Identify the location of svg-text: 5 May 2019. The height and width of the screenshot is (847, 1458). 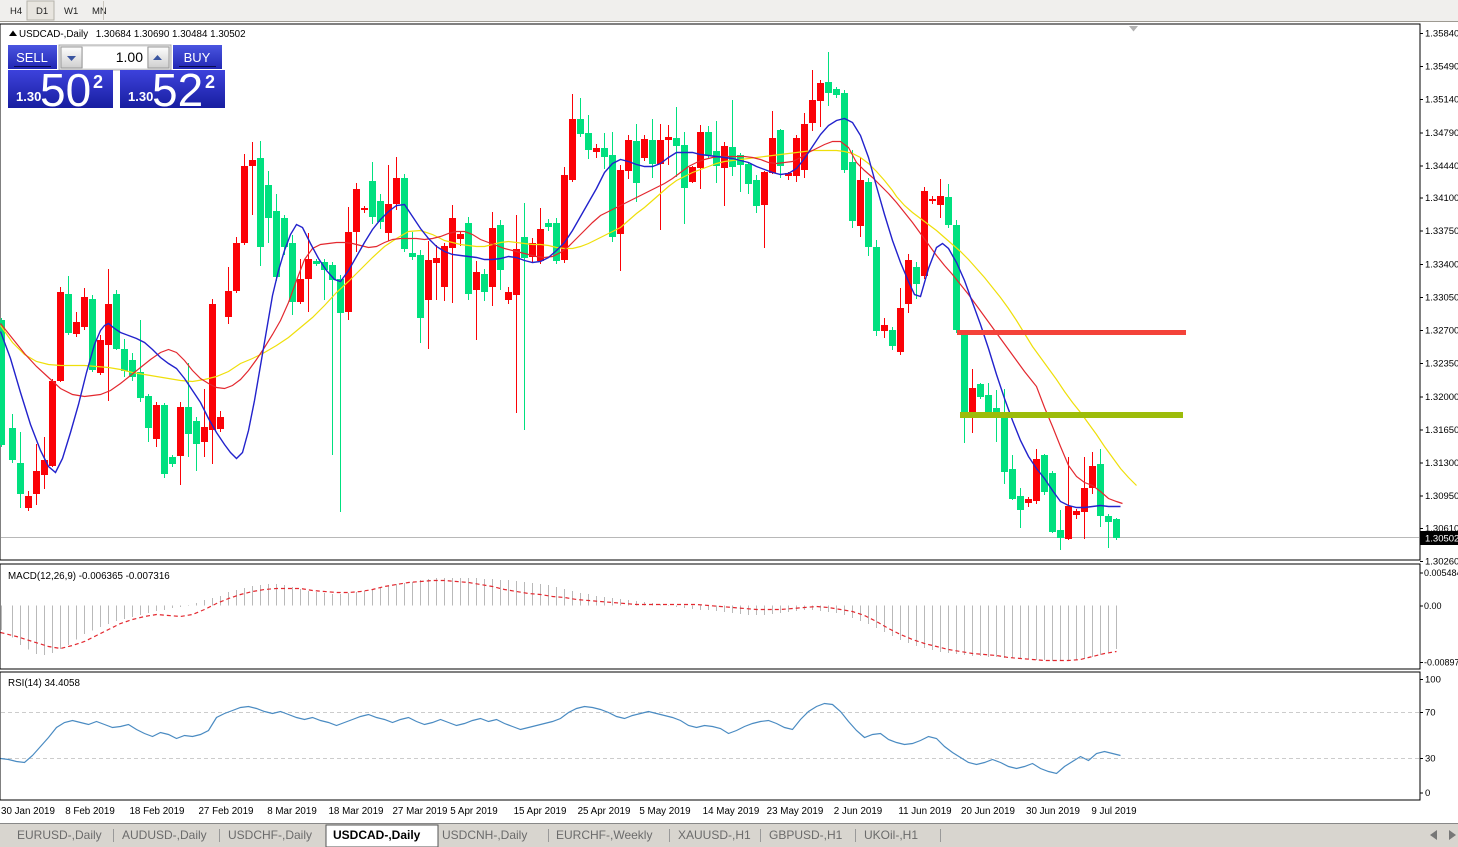
(664, 811).